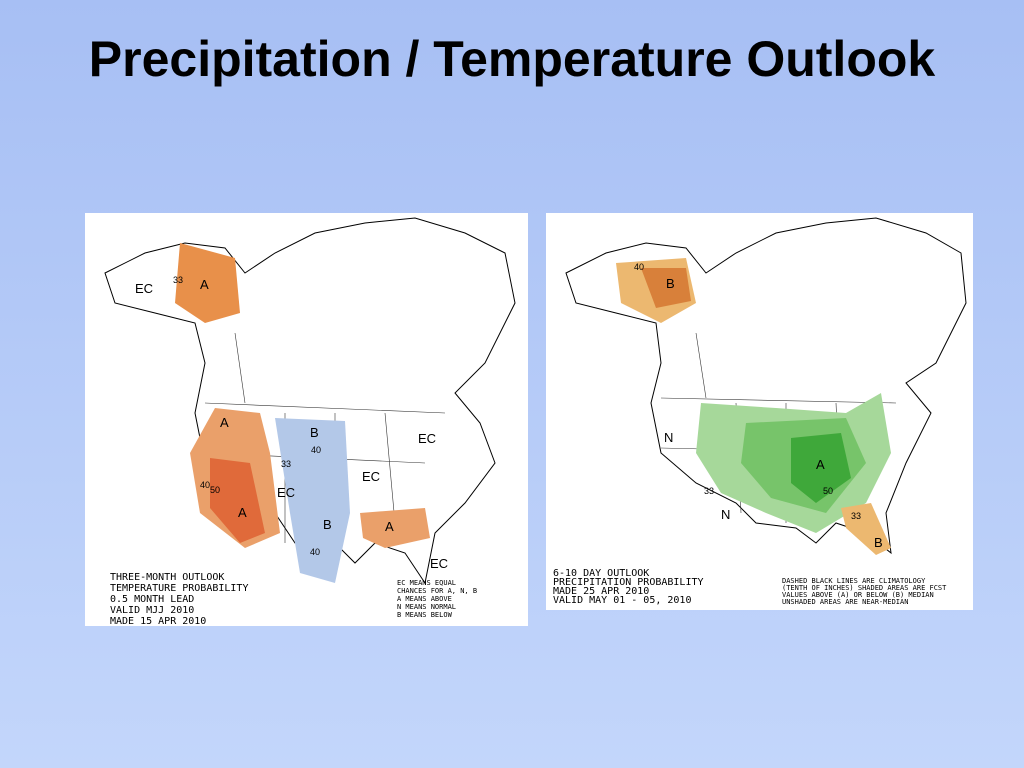 This screenshot has height=768, width=1024. Describe the element at coordinates (426, 607) in the screenshot. I see `key-line: N MEANS NORMAL` at that location.